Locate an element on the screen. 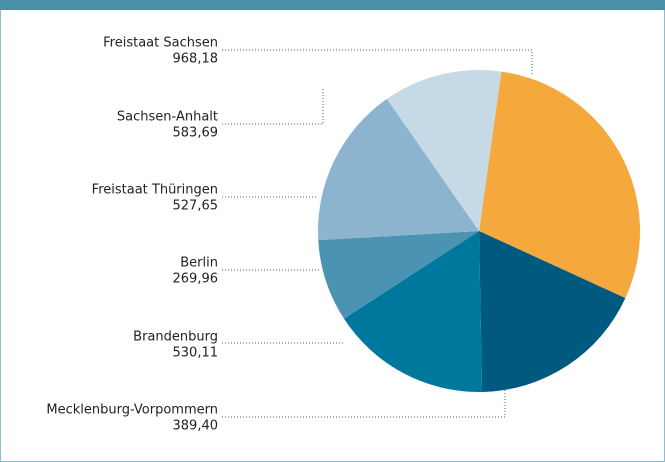 The width and height of the screenshot is (665, 462). slice-label: Berlin is located at coordinates (199, 263).